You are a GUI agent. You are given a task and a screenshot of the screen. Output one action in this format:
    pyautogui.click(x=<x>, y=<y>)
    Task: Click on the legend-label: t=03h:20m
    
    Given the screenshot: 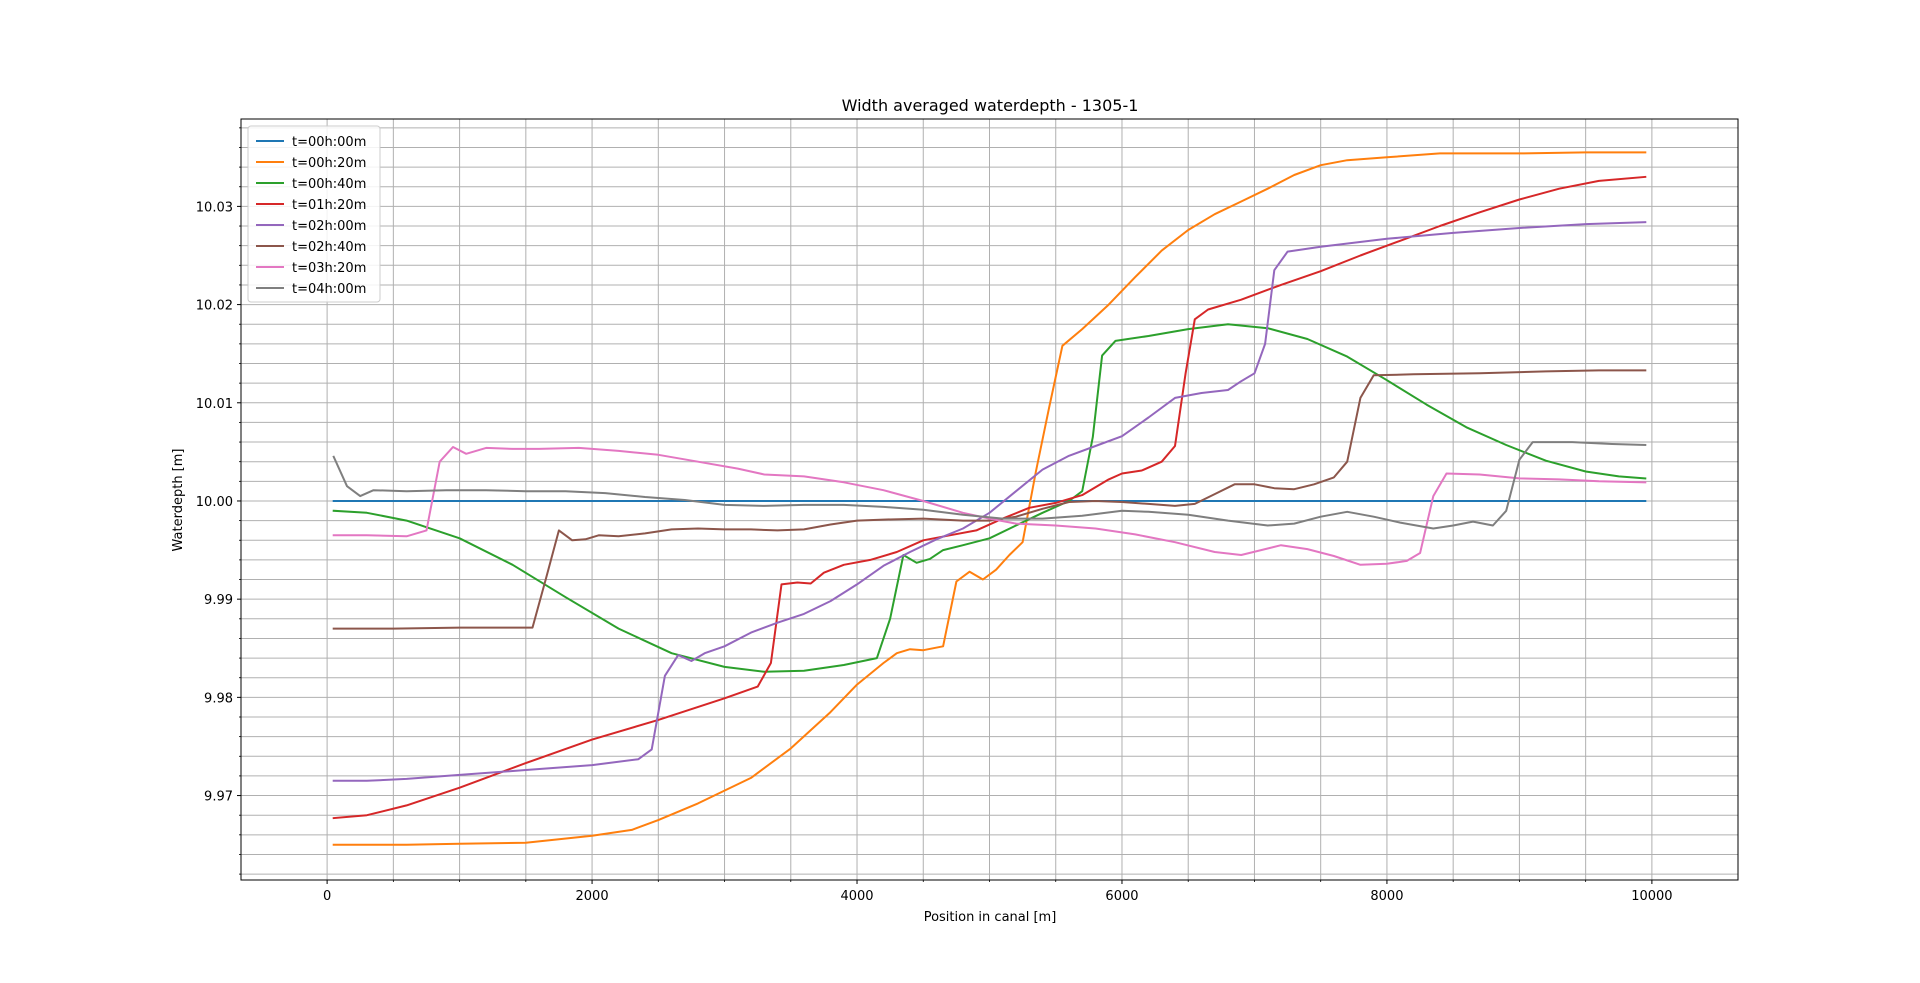 What is the action you would take?
    pyautogui.click(x=329, y=268)
    